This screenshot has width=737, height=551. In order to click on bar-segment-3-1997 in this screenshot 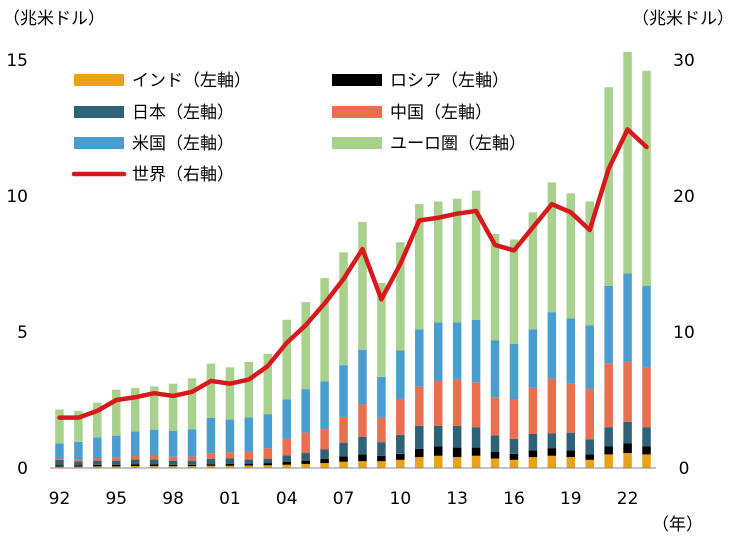, I will do `click(154, 457)`.